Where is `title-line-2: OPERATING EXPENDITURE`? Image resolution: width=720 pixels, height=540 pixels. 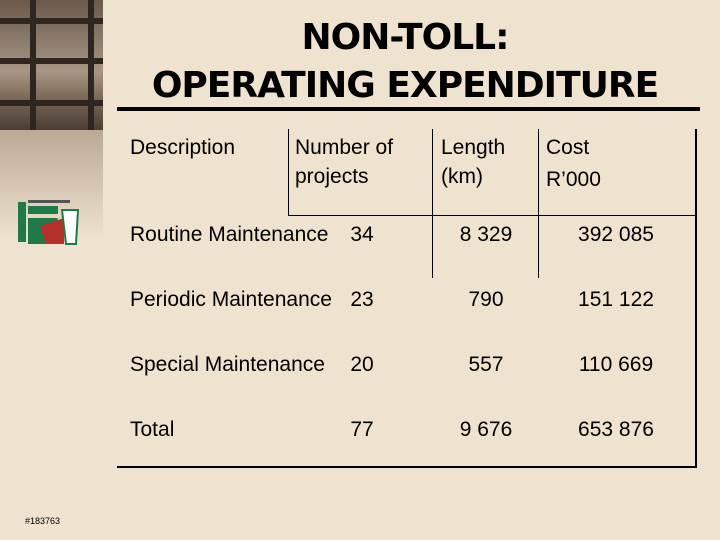 title-line-2: OPERATING EXPENDITURE is located at coordinates (405, 85).